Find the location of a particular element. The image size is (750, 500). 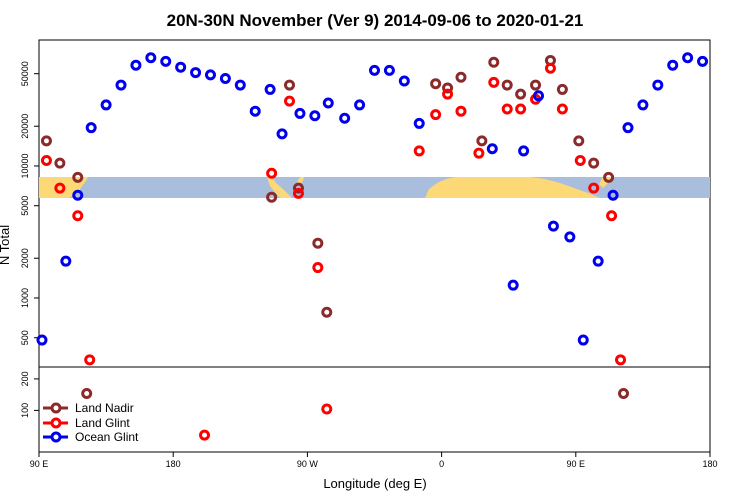

legend-label: Ocean Glint is located at coordinates (107, 437).